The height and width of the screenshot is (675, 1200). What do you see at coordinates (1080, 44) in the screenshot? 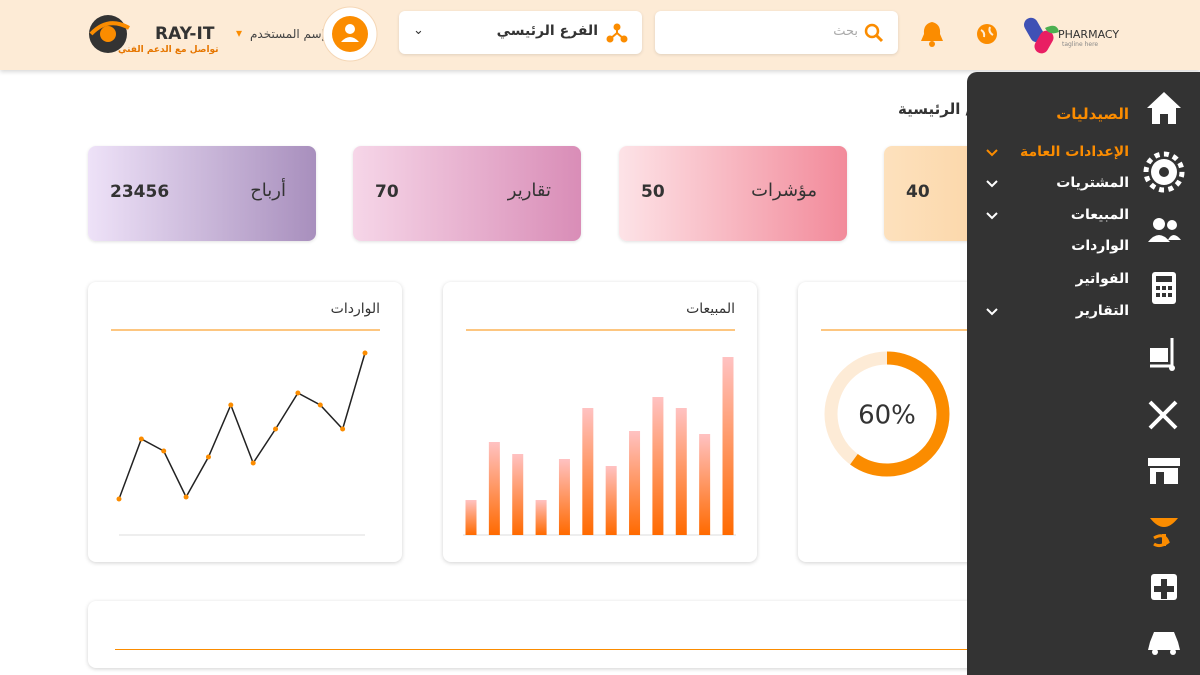
I see `pharmacy-tagline: tagline here` at bounding box center [1080, 44].